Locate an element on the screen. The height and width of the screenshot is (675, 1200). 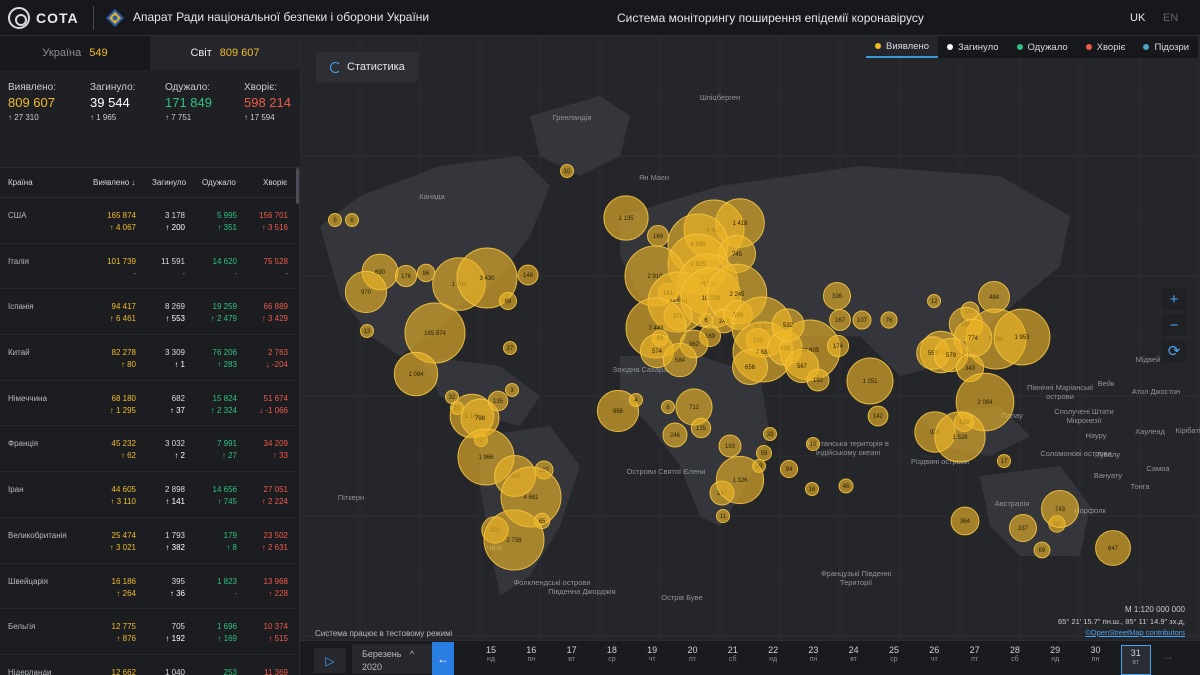
day-15: 15 нд is located at coordinates (491, 654).